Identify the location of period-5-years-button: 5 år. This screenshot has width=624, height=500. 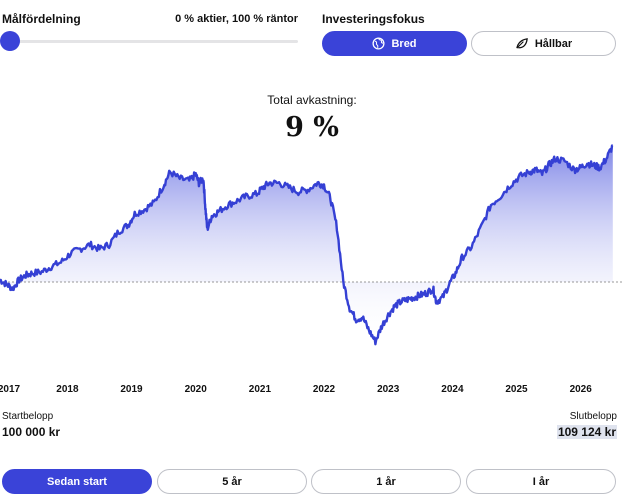
(232, 481).